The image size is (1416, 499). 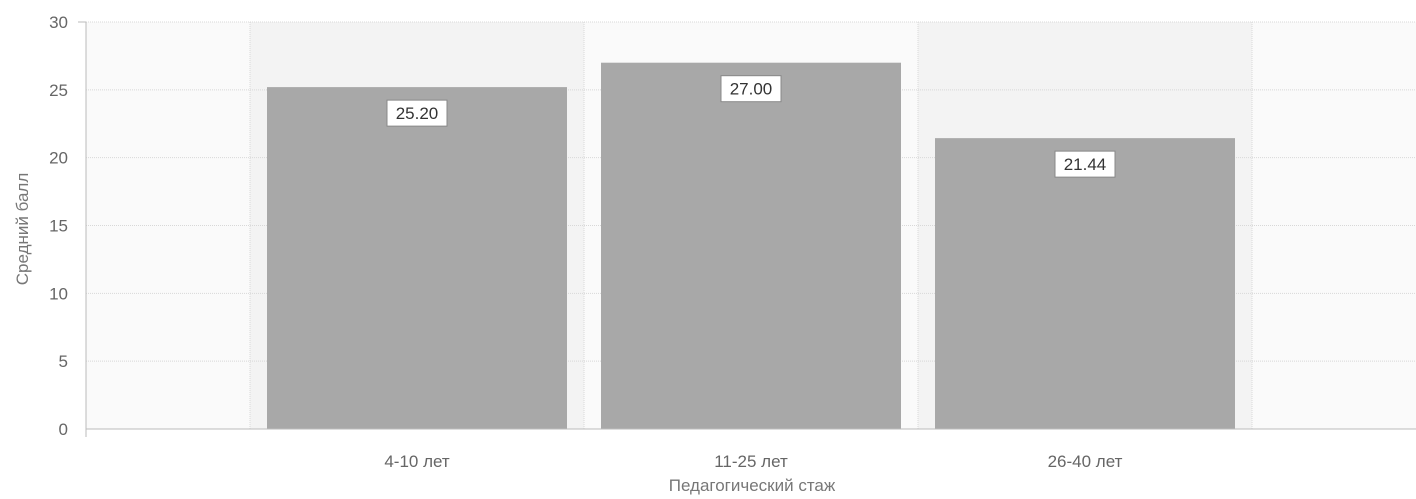 I want to click on y-tick-label: 10, so click(x=58, y=293).